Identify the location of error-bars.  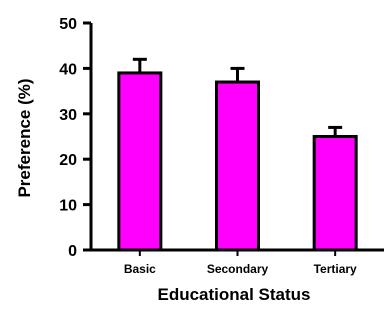
(237, 97).